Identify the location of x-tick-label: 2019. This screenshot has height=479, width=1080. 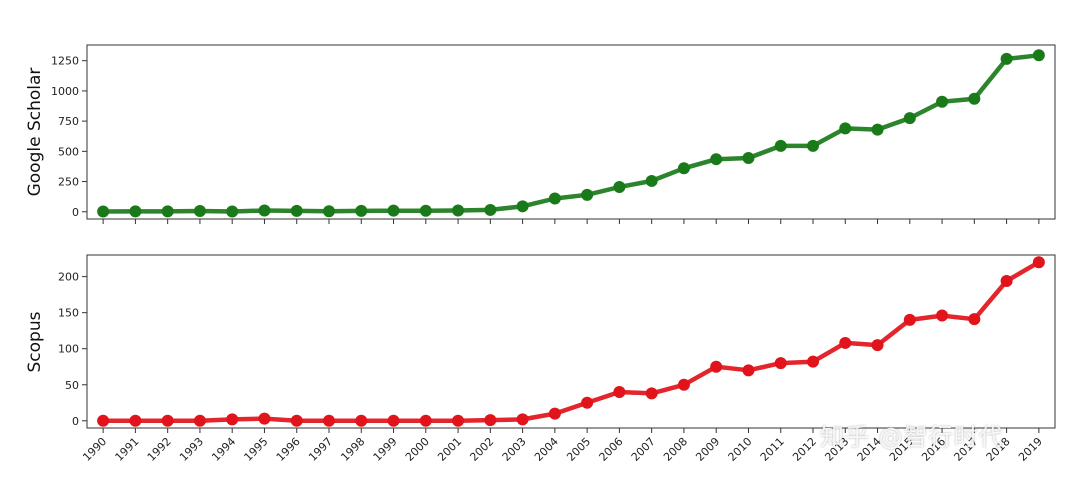
(1030, 449).